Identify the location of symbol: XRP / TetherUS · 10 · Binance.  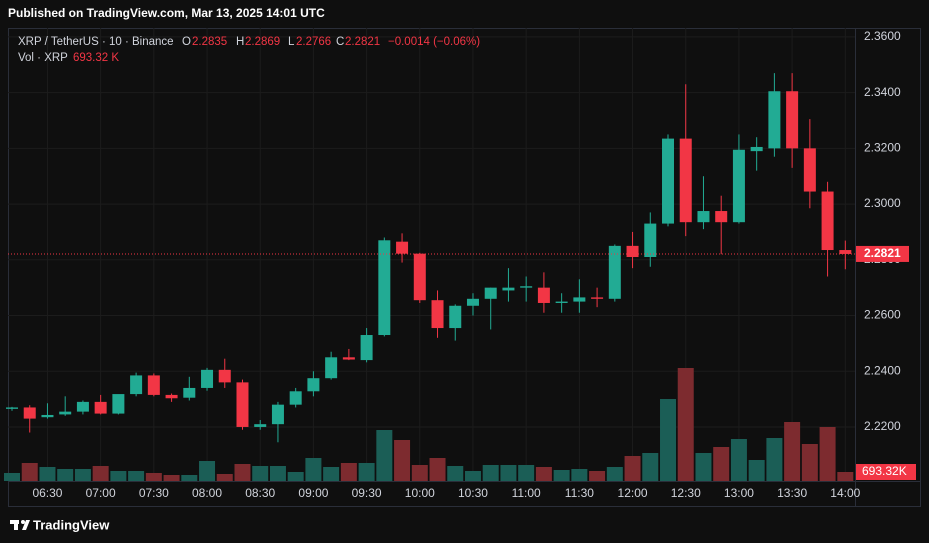
(96, 42).